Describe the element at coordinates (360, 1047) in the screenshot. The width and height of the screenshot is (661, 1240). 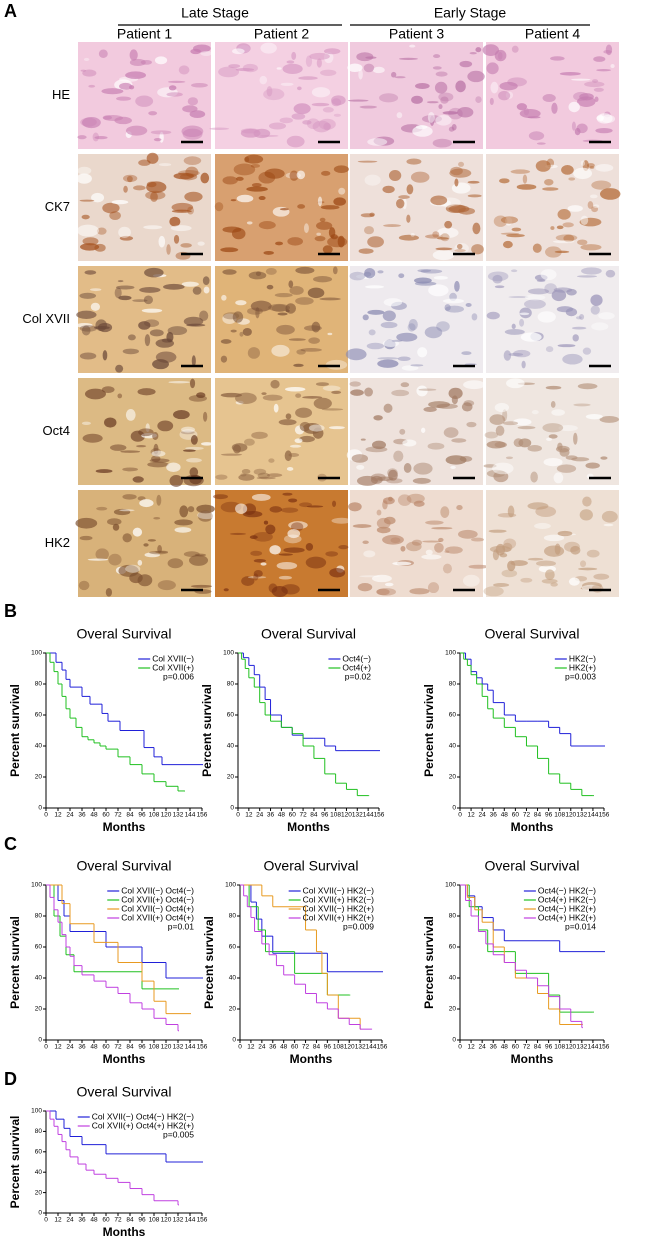
I see `x-tick-label: 132` at that location.